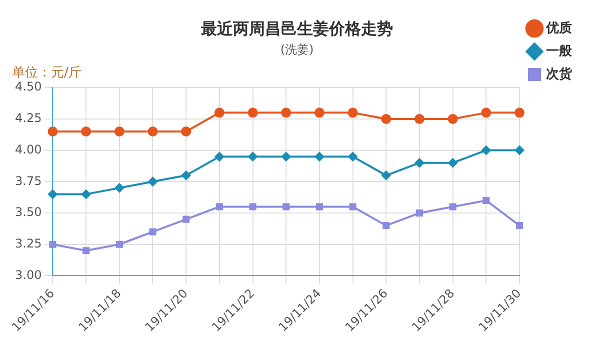 The image size is (600, 350). I want to click on legend-label: 次货, so click(559, 74).